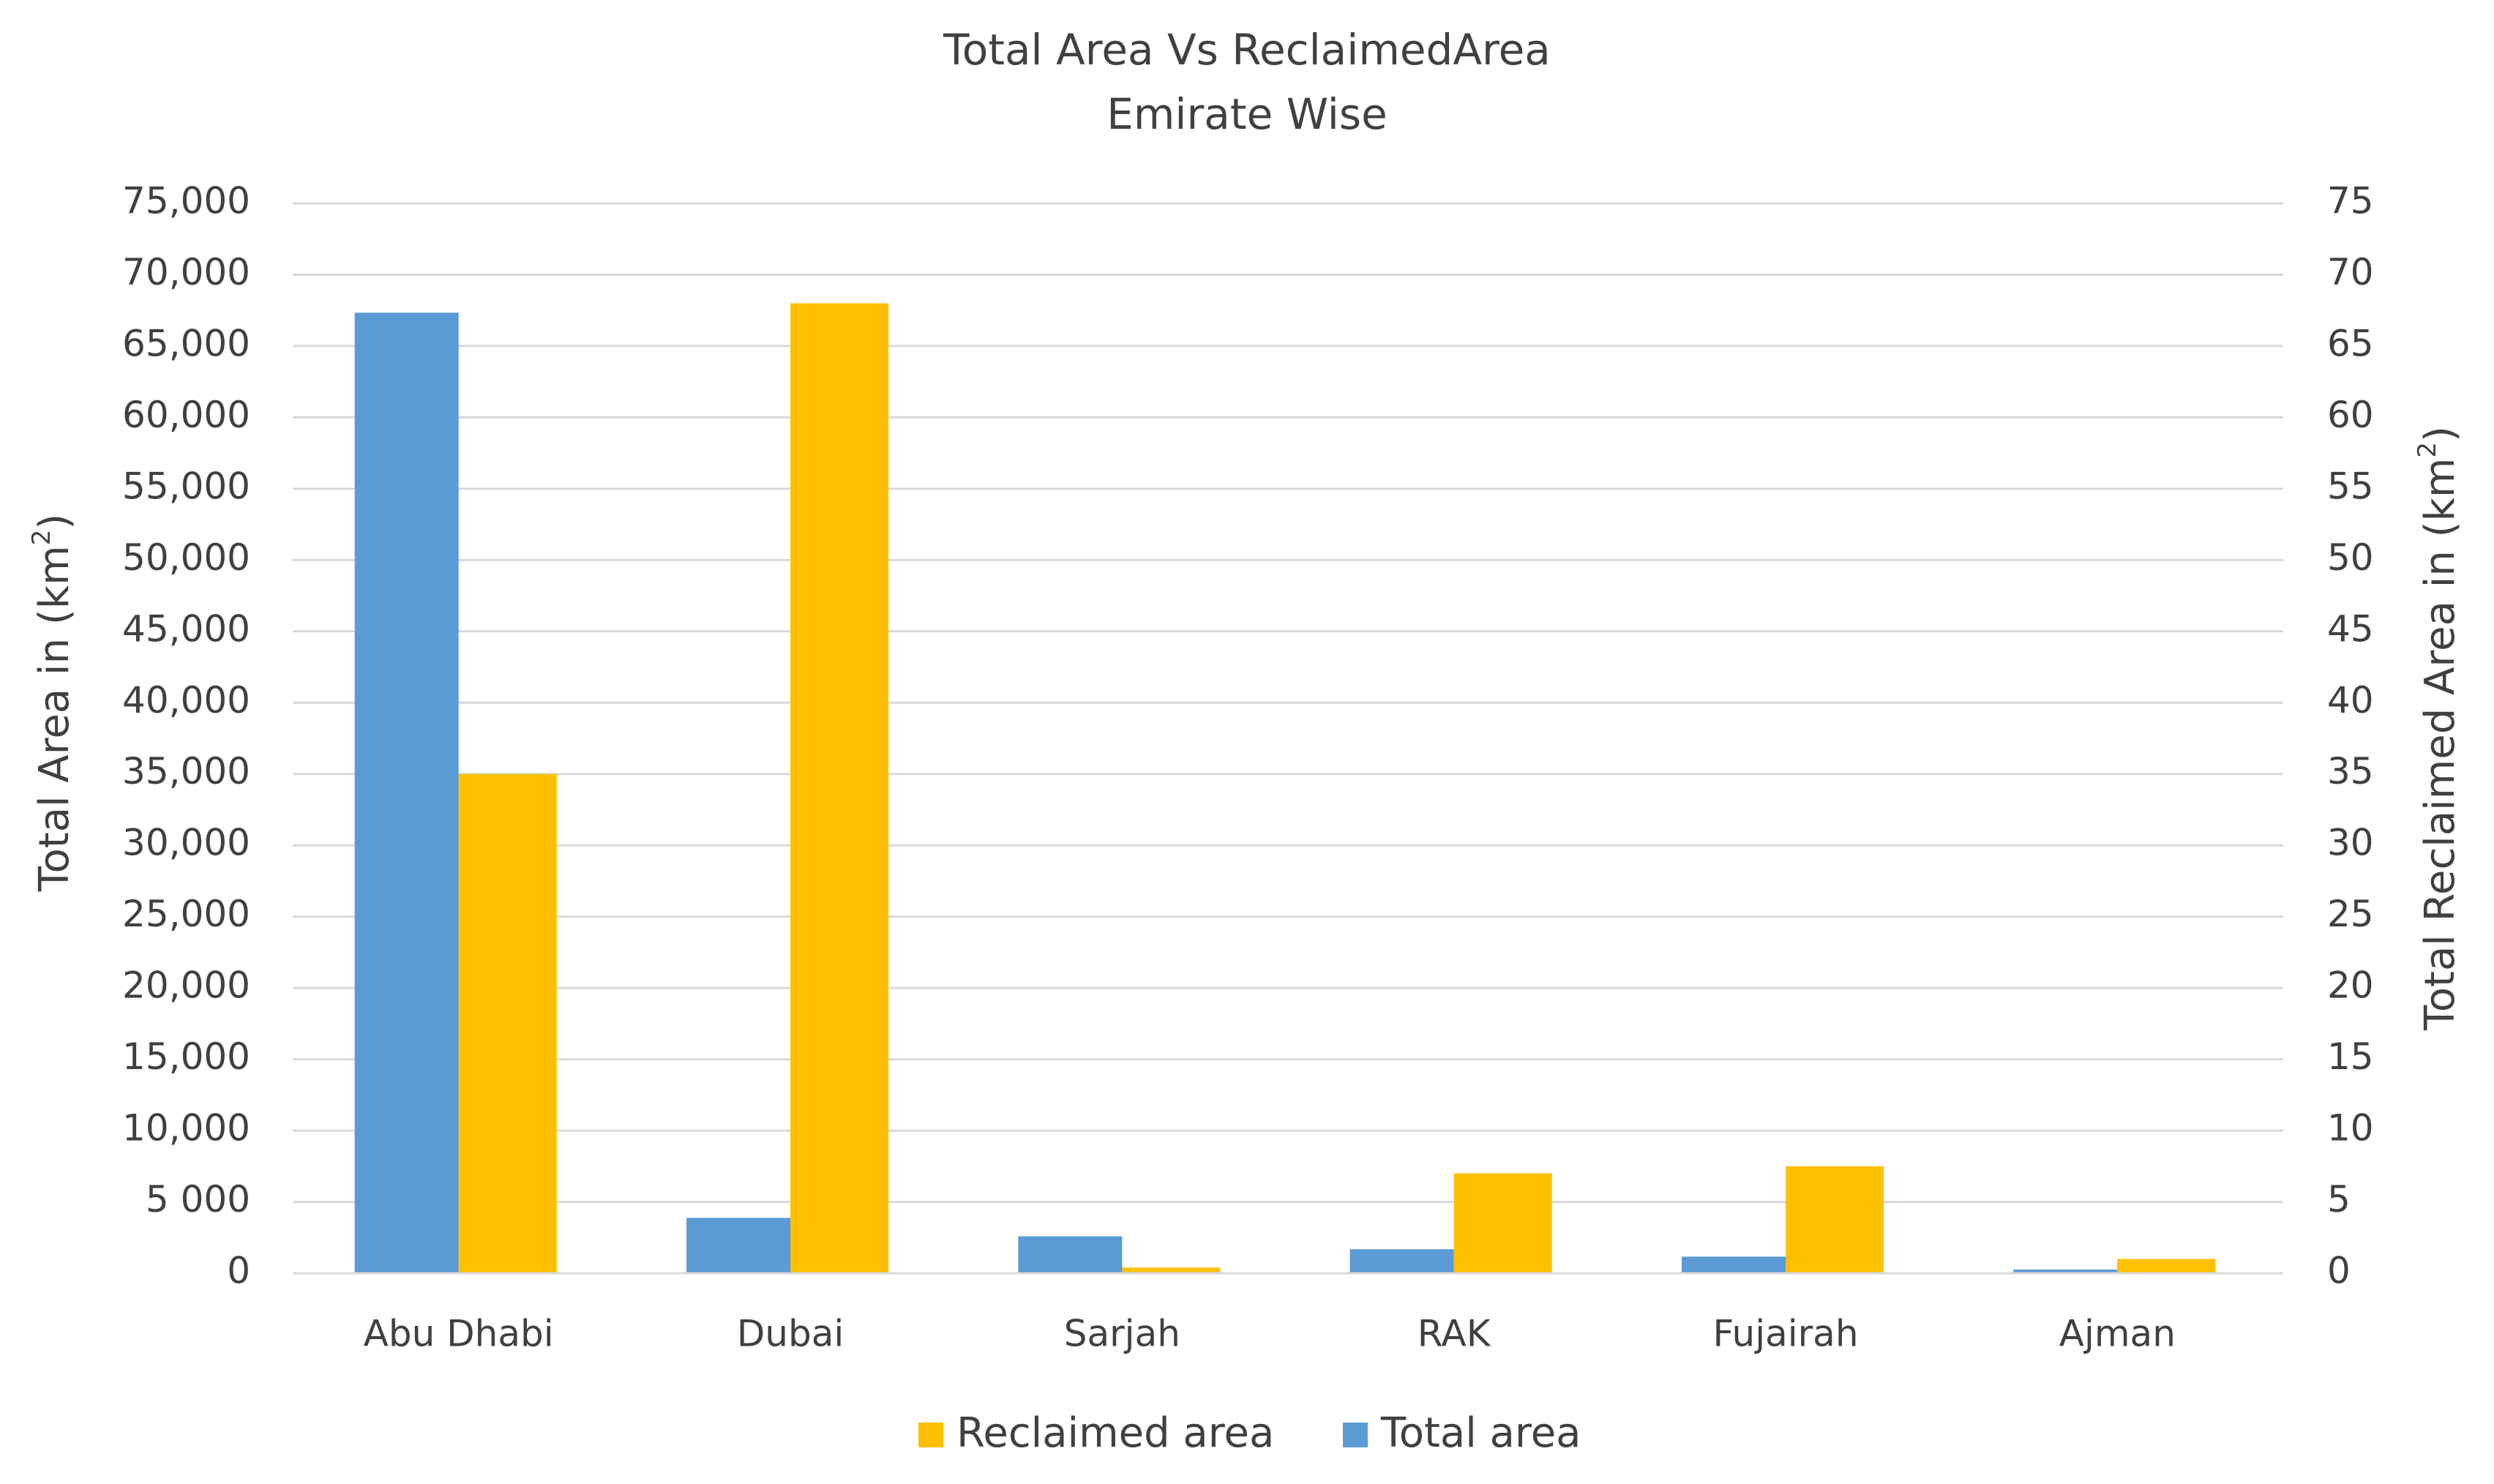  What do you see at coordinates (1455, 1334) in the screenshot?
I see `category-label: RAK` at bounding box center [1455, 1334].